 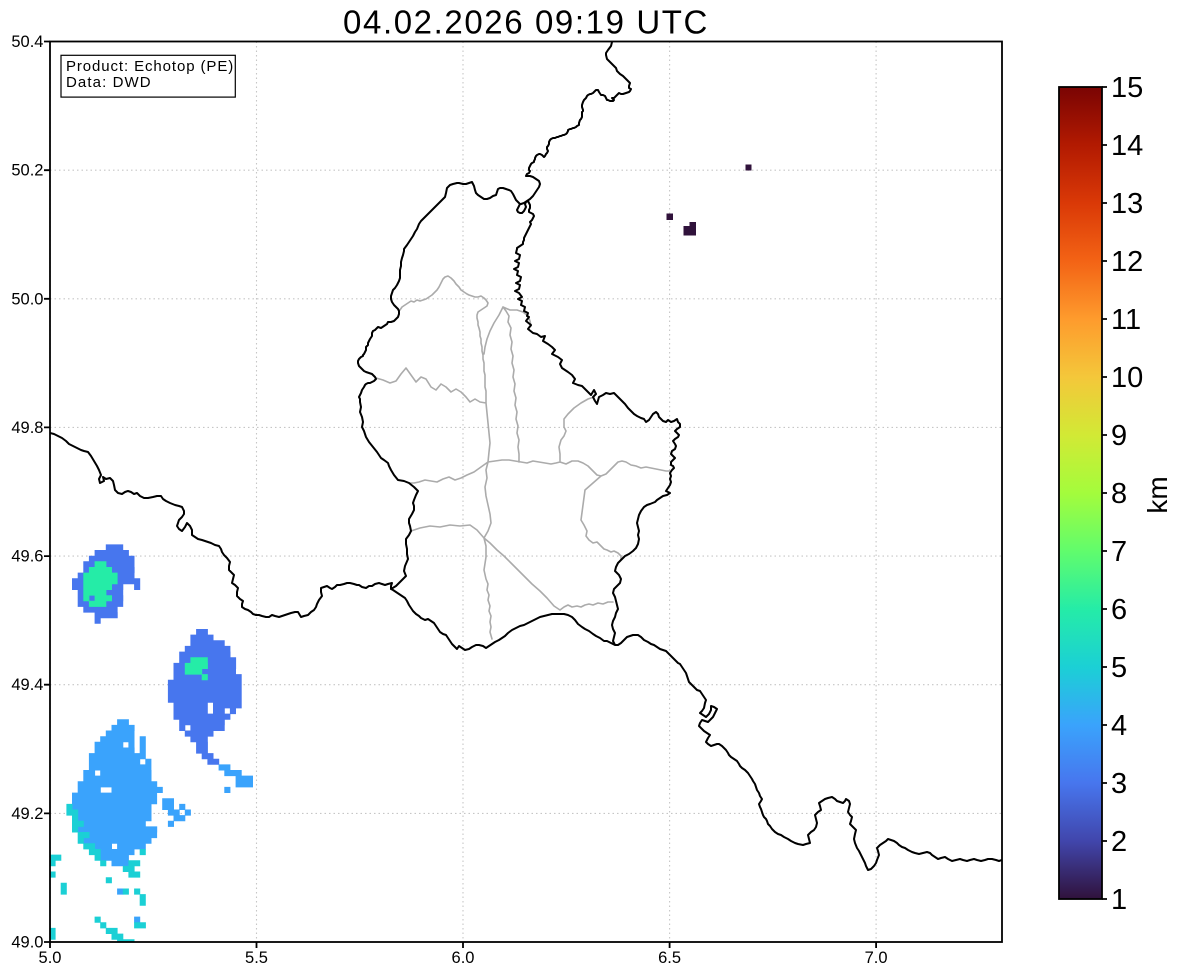 What do you see at coordinates (1126, 320) in the screenshot?
I see `svg-text: 11` at bounding box center [1126, 320].